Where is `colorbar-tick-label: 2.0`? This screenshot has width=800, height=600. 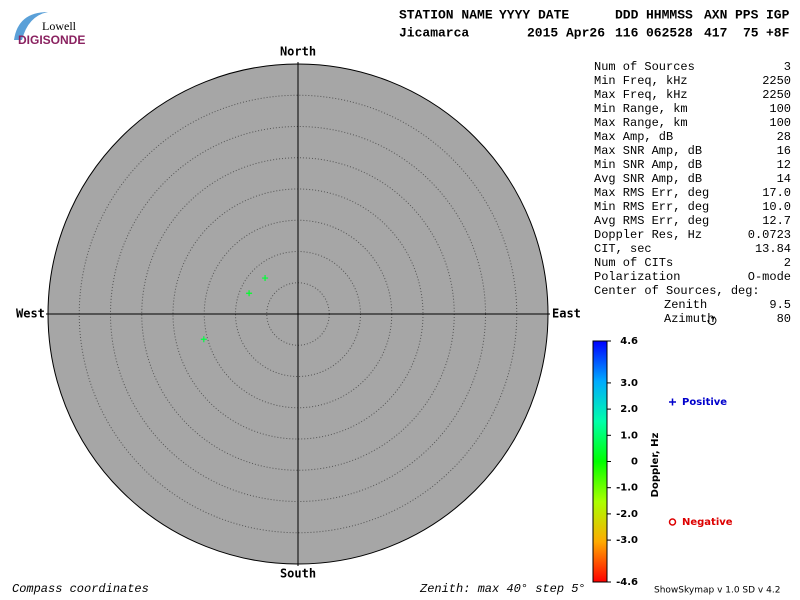
colorbar-tick-label: 2.0 is located at coordinates (629, 409).